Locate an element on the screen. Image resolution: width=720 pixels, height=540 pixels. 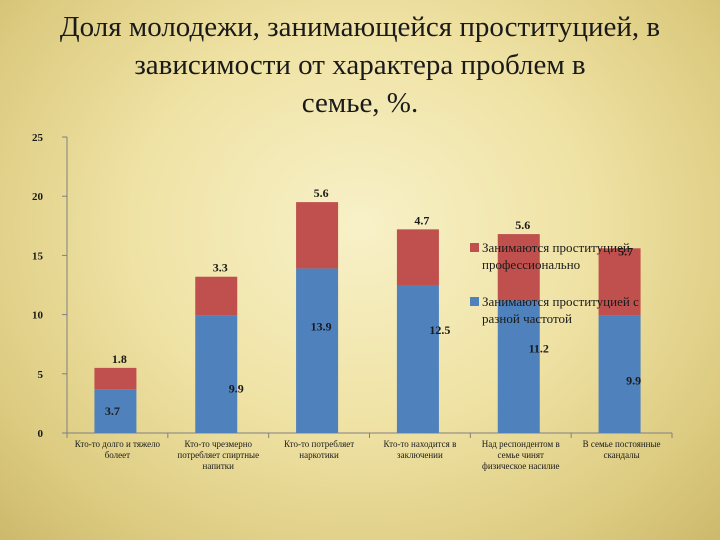
x-category-label-line: наркотики is located at coordinates (319, 455).